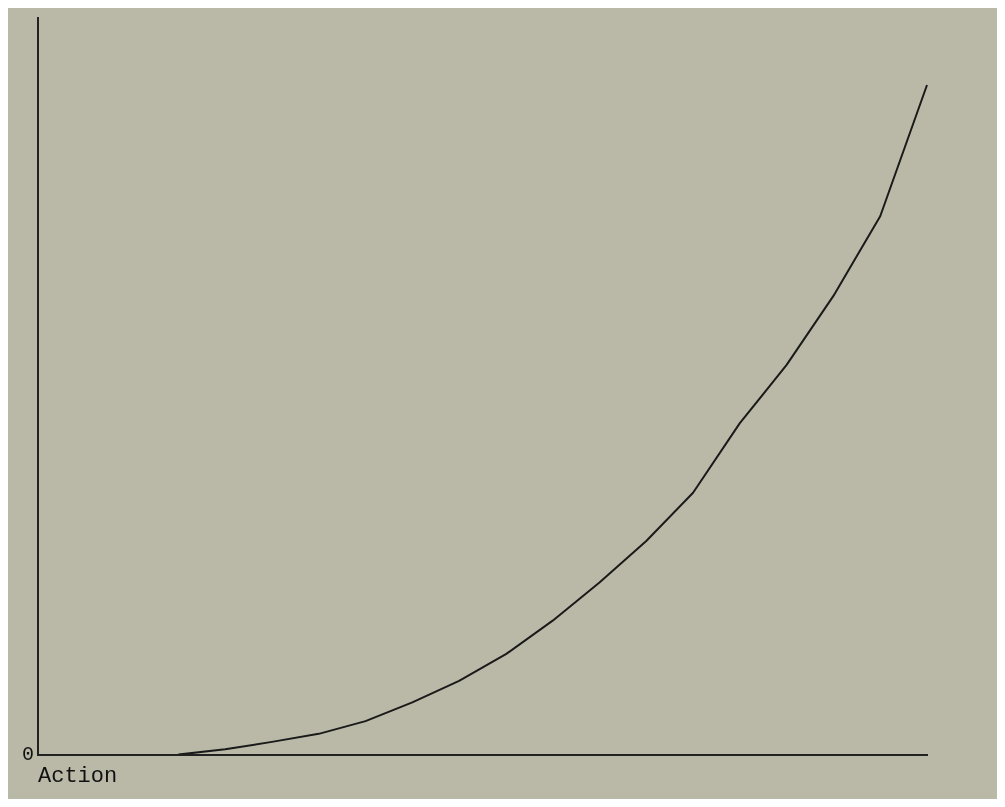  Describe the element at coordinates (78, 776) in the screenshot. I see `x-axis-title: Action` at that location.